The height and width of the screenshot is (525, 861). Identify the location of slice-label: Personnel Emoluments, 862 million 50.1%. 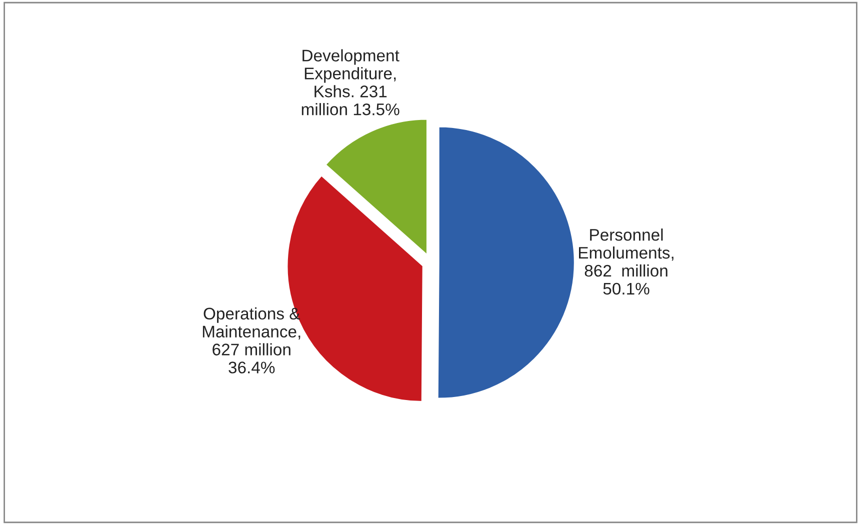
(626, 261).